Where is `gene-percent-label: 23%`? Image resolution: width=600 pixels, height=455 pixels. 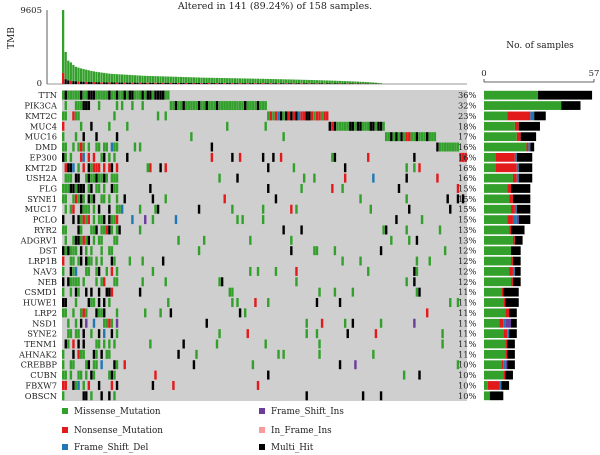
gene-percent-label: 23% is located at coordinates (467, 116).